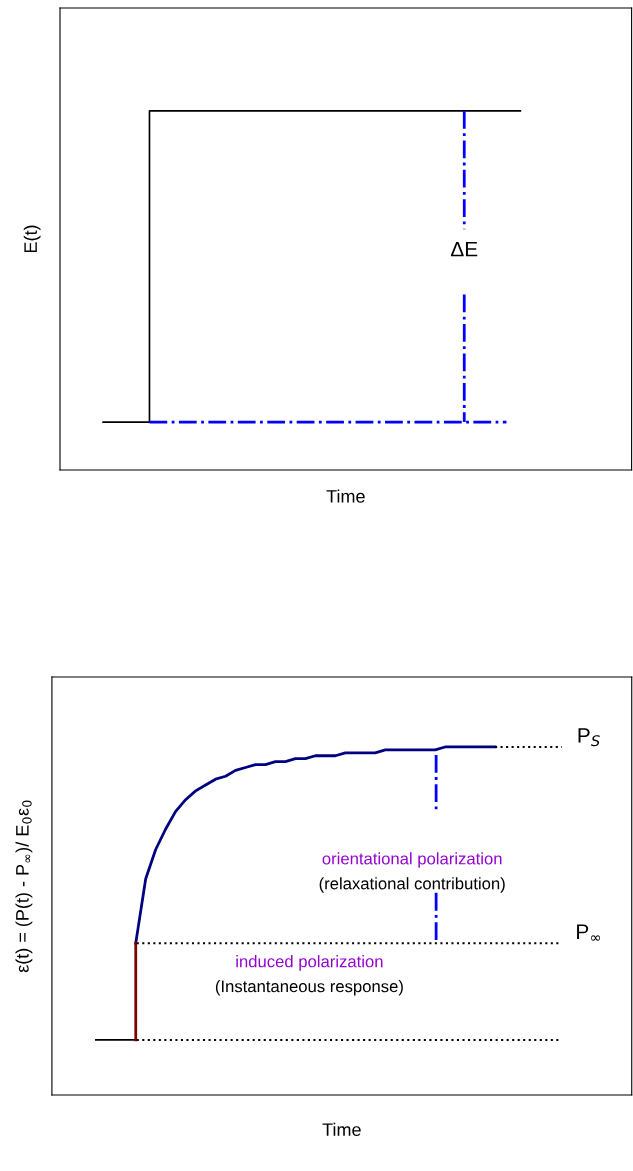  What do you see at coordinates (24, 886) in the screenshot?
I see `y-axis-title: ε(t) = (P(t) - P$_{∞}$)/ E$_{0}$ε$_{0}$` at bounding box center [24, 886].